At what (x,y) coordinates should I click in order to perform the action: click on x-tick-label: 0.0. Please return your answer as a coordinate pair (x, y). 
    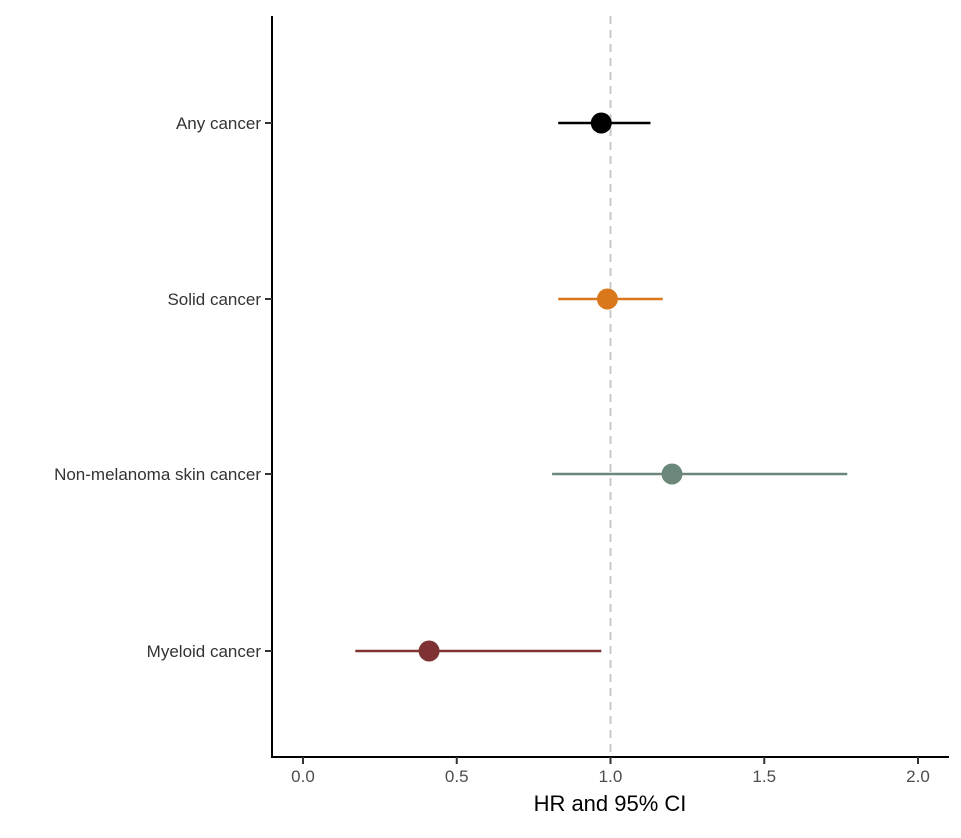
    Looking at the image, I should click on (303, 776).